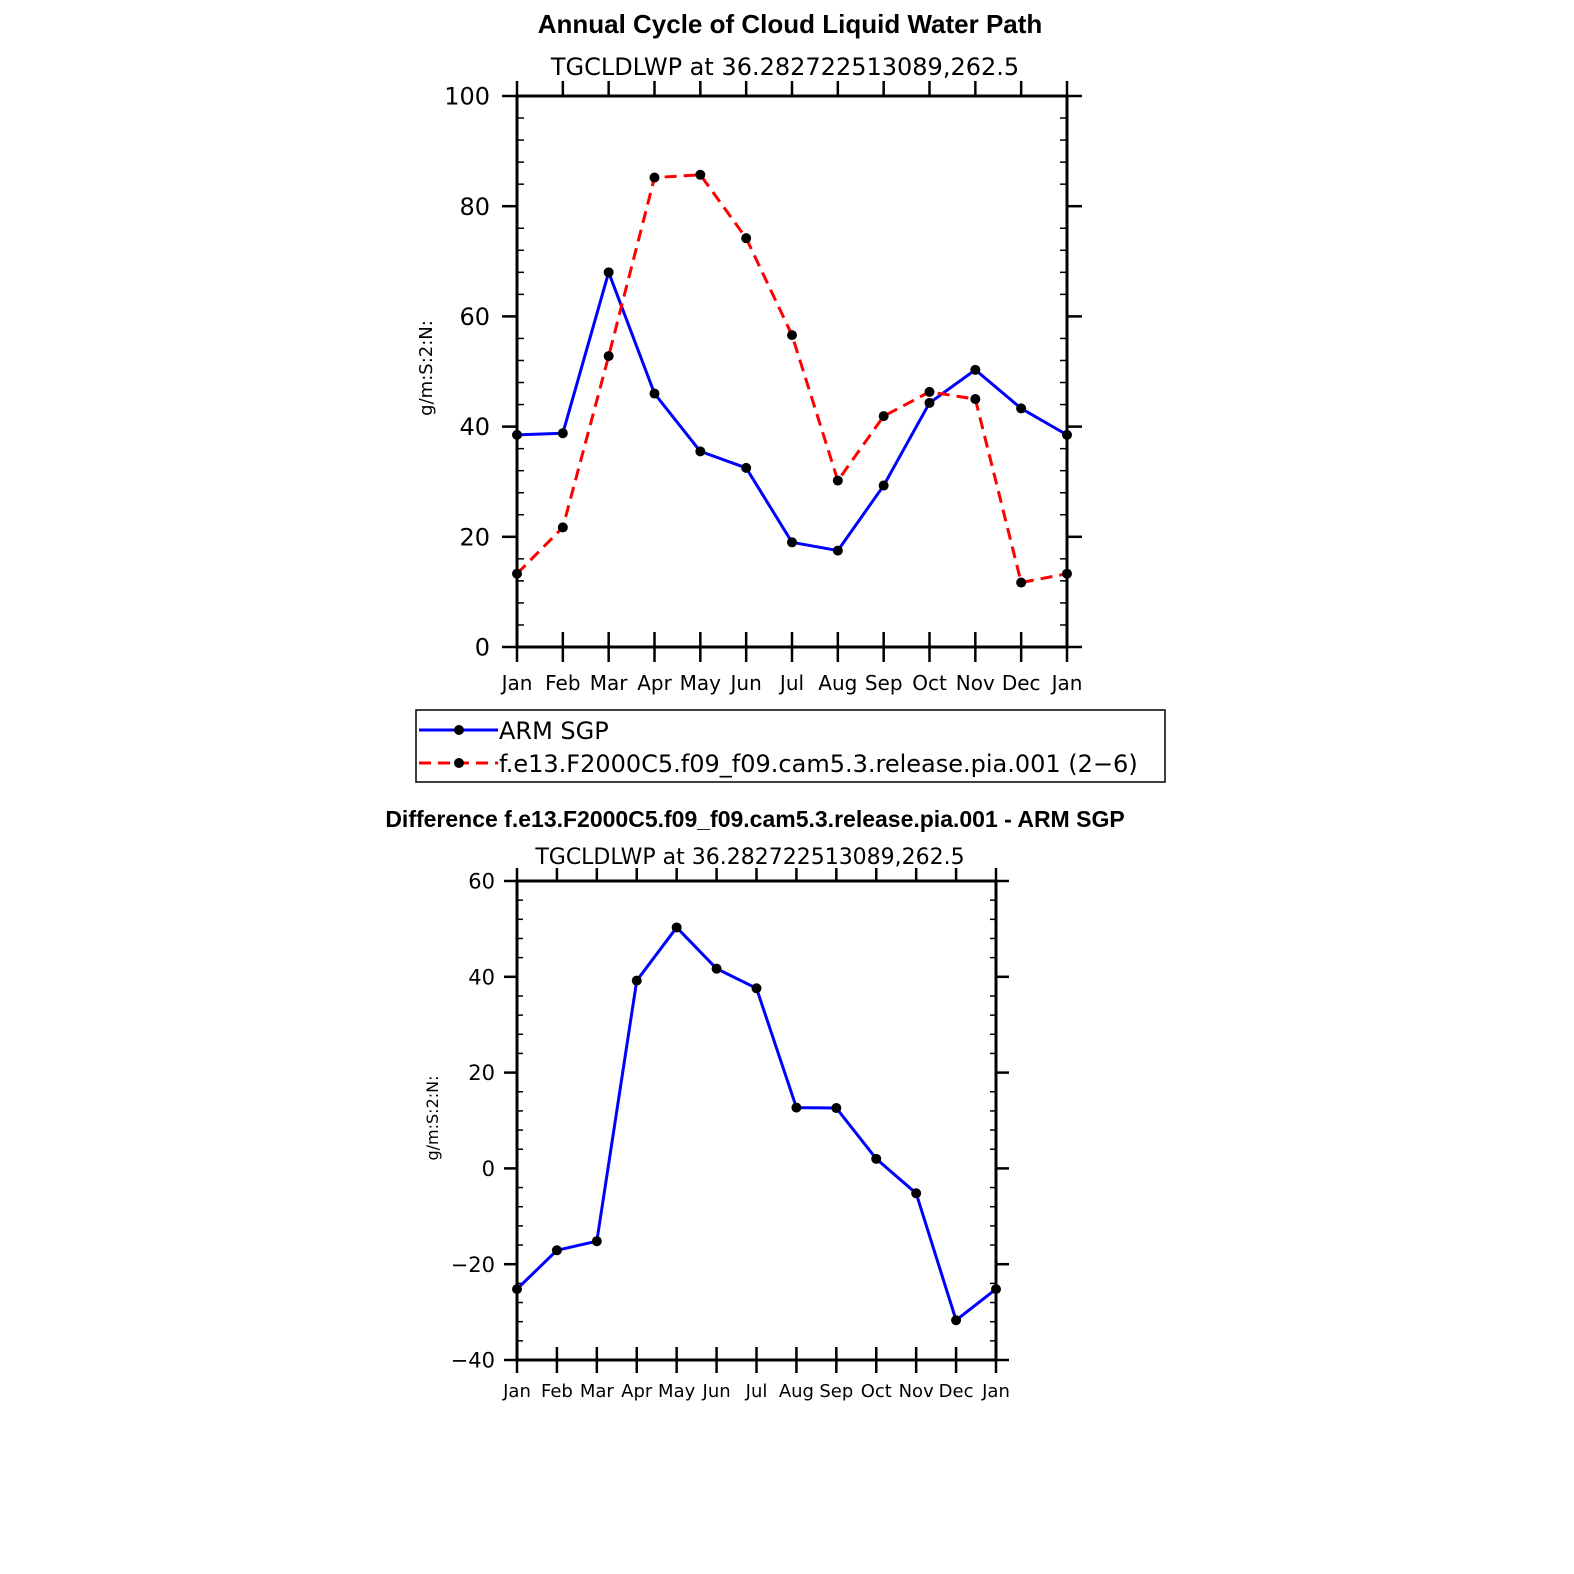  What do you see at coordinates (473, 1361) in the screenshot?
I see `y-tick-label: −40` at bounding box center [473, 1361].